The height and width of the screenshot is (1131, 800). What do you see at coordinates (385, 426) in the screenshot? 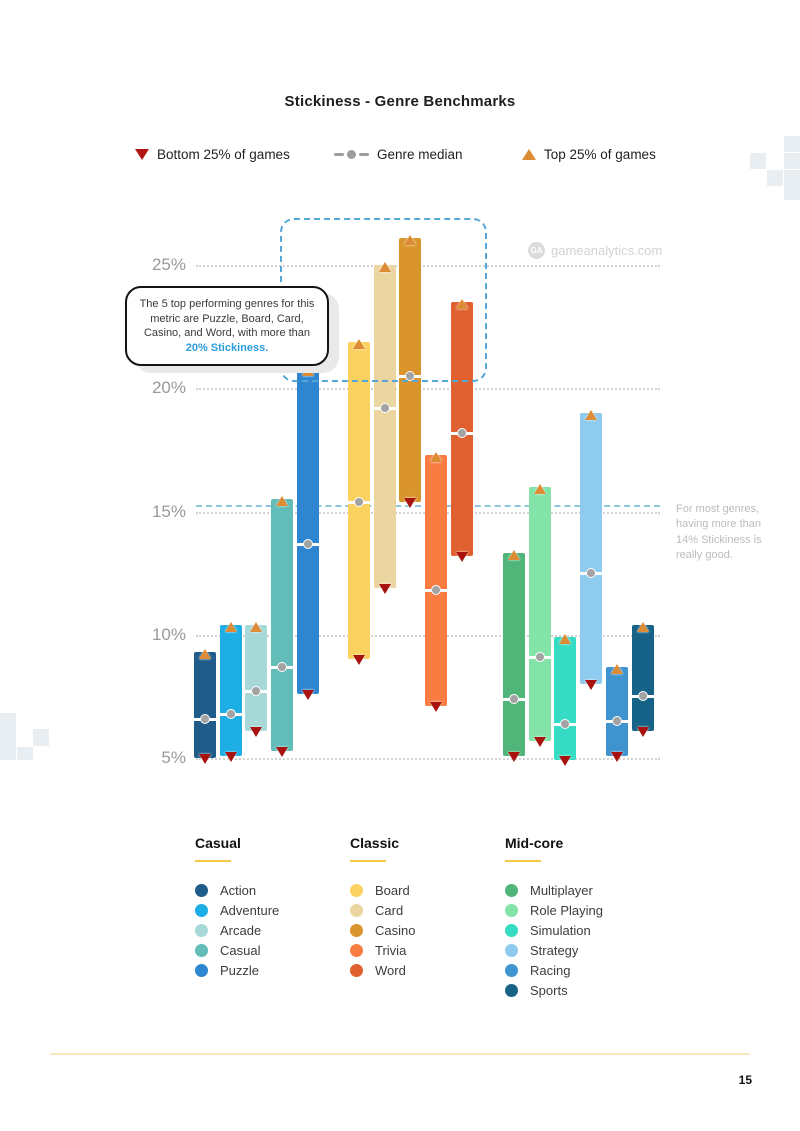
I see `bar-card` at bounding box center [385, 426].